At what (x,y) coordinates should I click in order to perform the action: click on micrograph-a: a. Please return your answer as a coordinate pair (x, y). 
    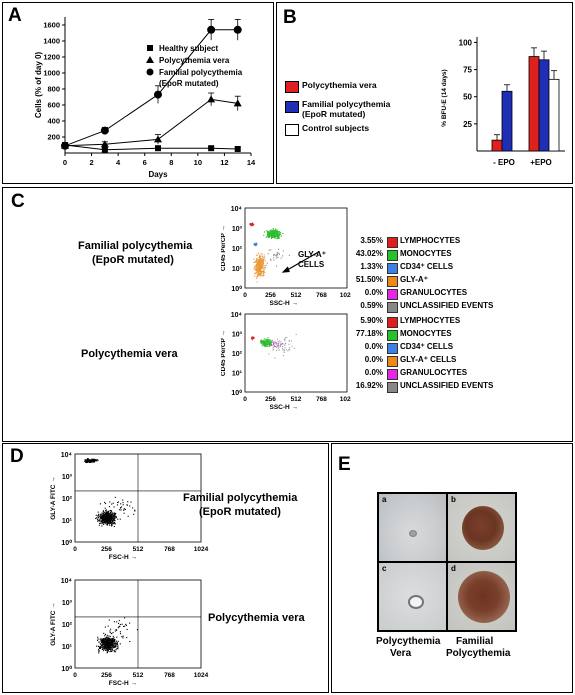
    Looking at the image, I should click on (412, 527).